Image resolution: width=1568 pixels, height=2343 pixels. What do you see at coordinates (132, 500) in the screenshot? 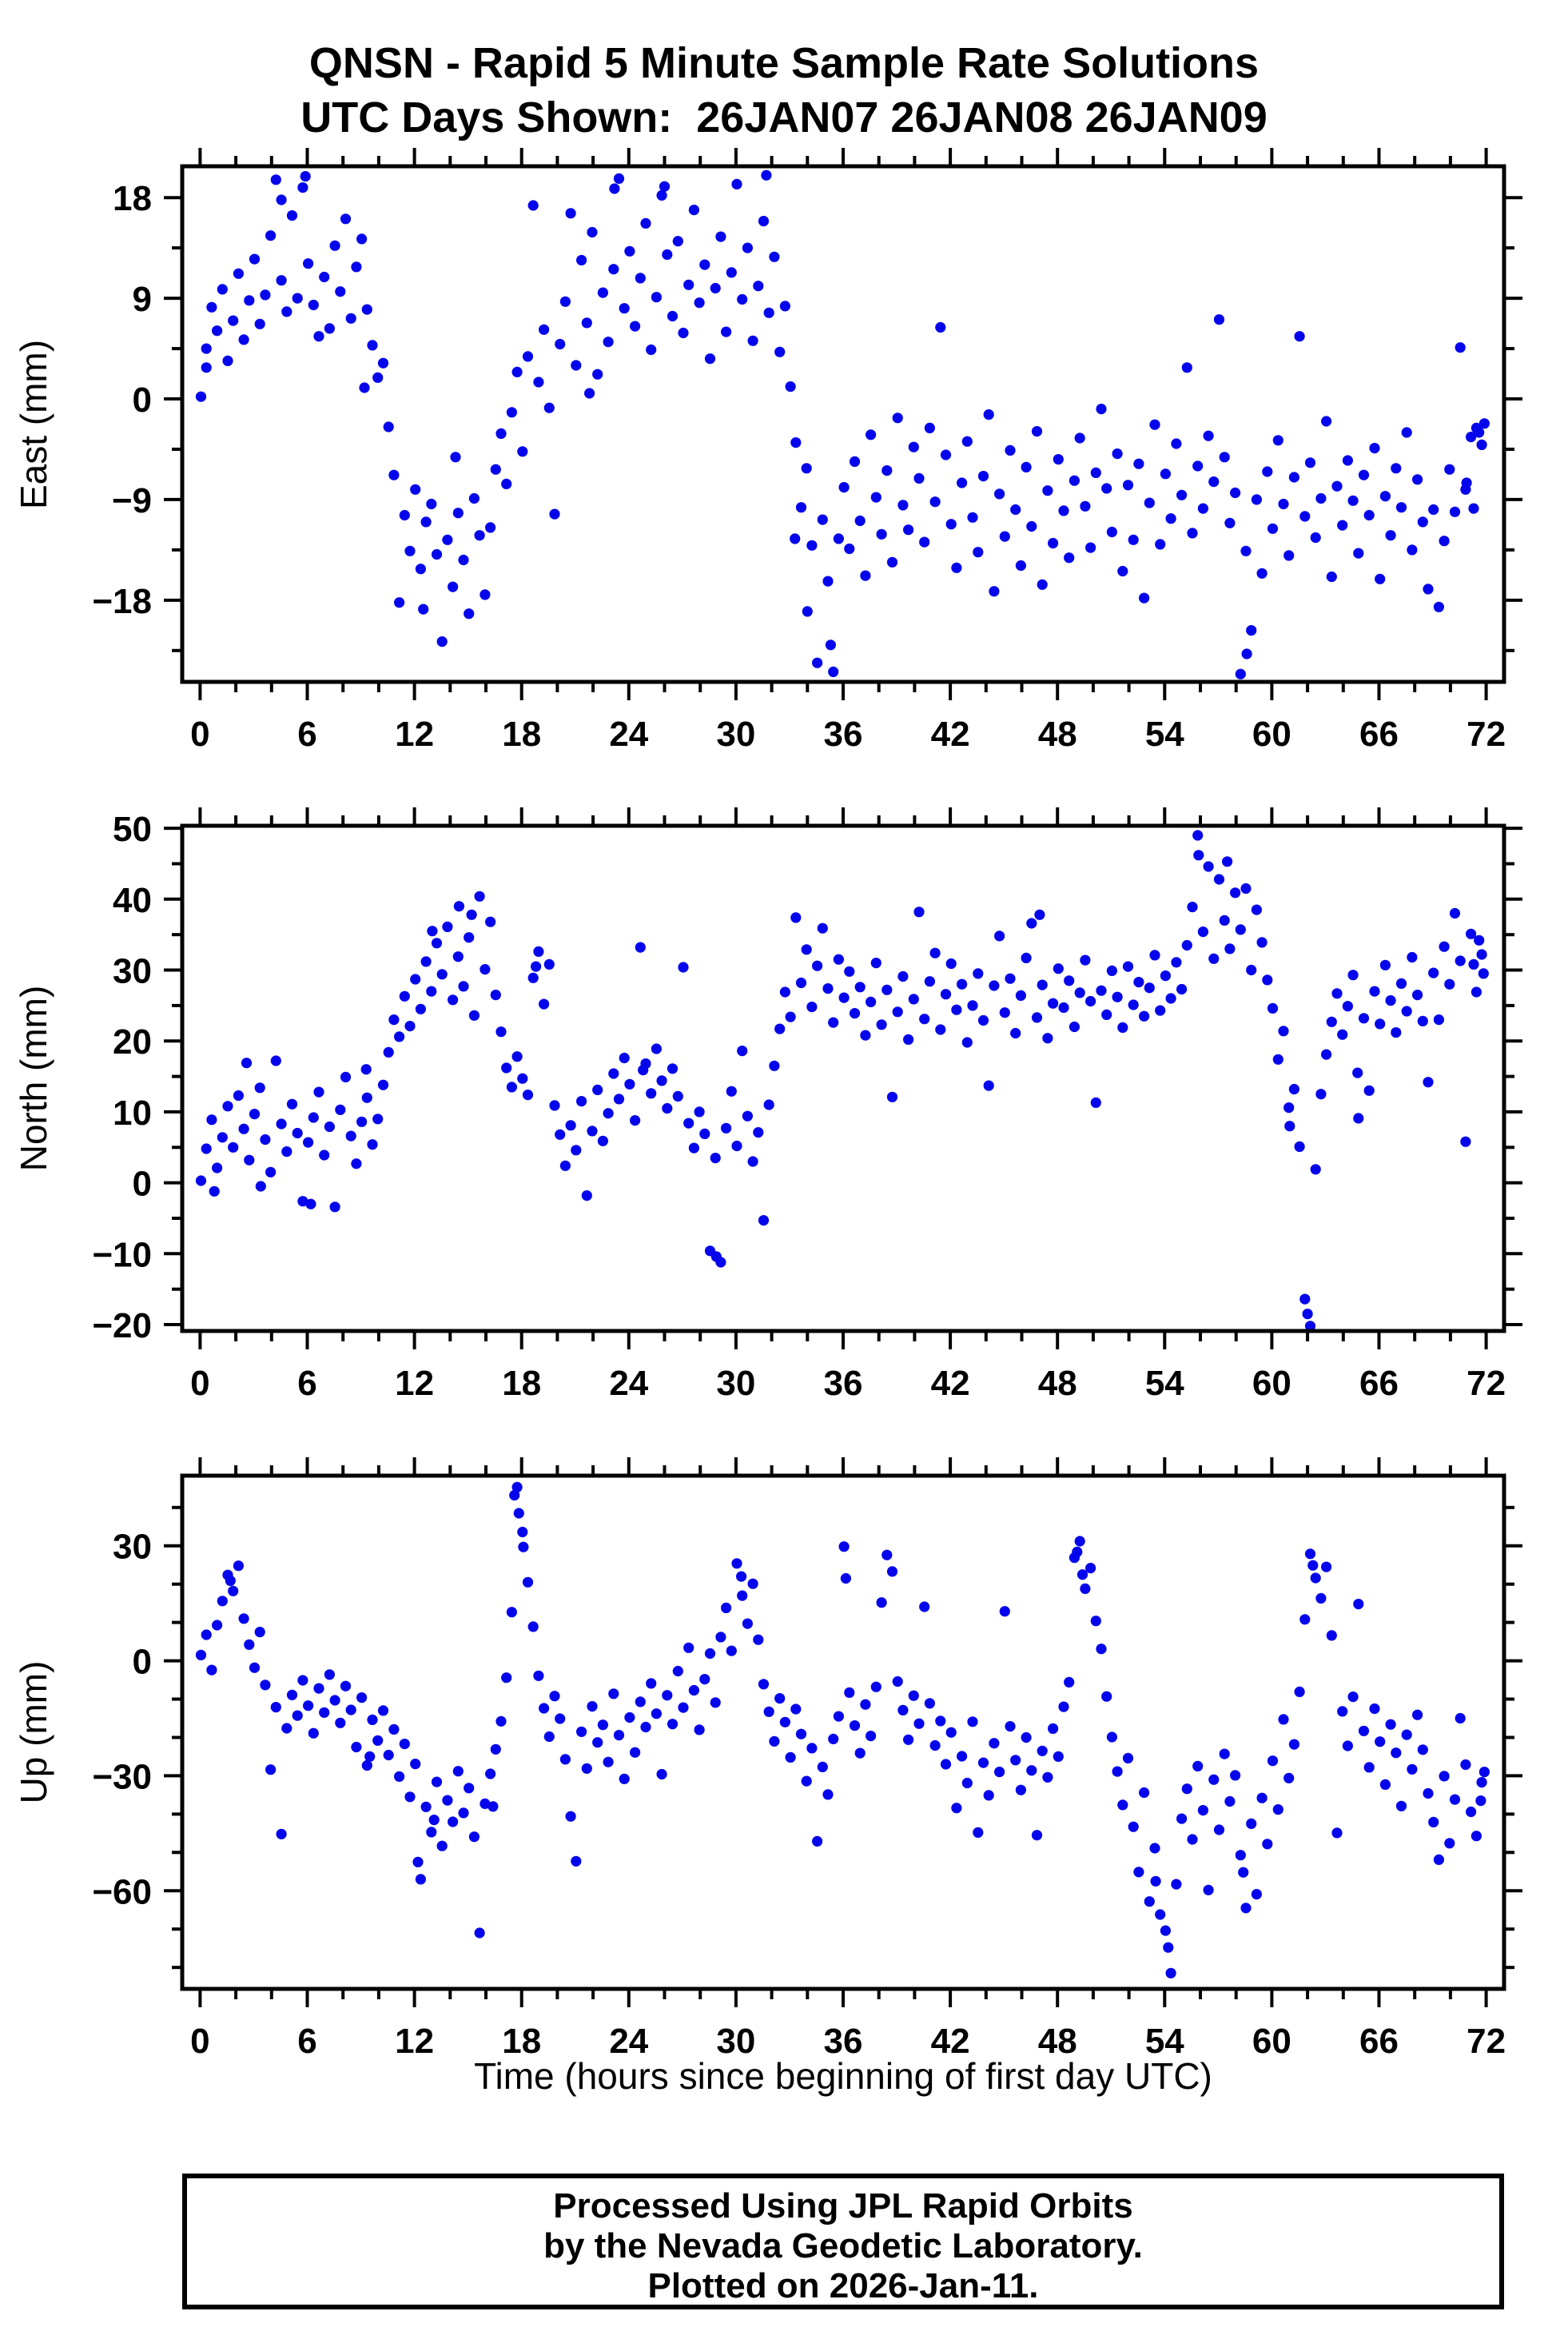
I see `svg-text: −9` at bounding box center [132, 500].